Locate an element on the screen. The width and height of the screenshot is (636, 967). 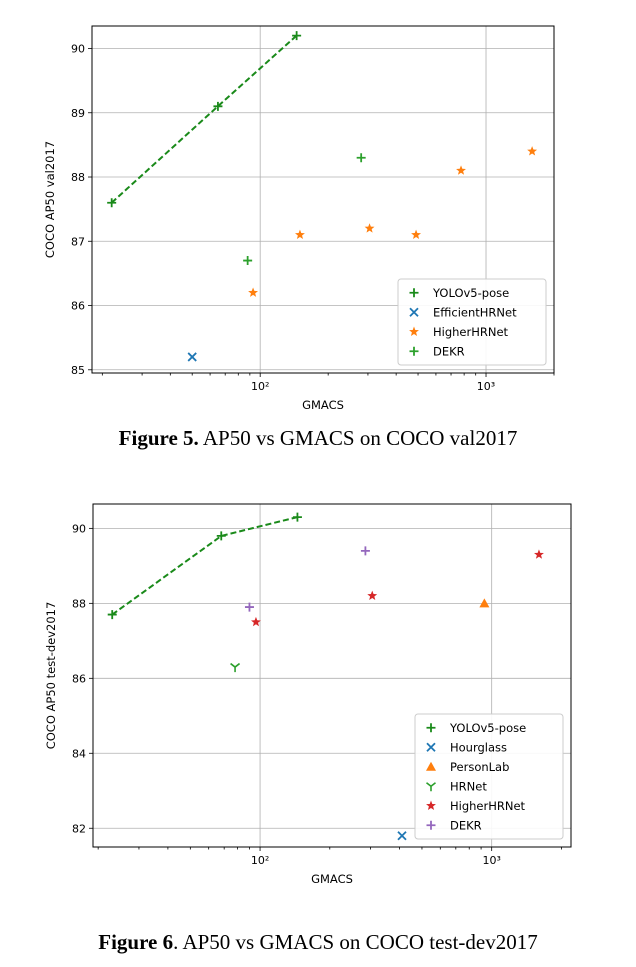
fig6-ytick-label: 88 is located at coordinates (79, 603).